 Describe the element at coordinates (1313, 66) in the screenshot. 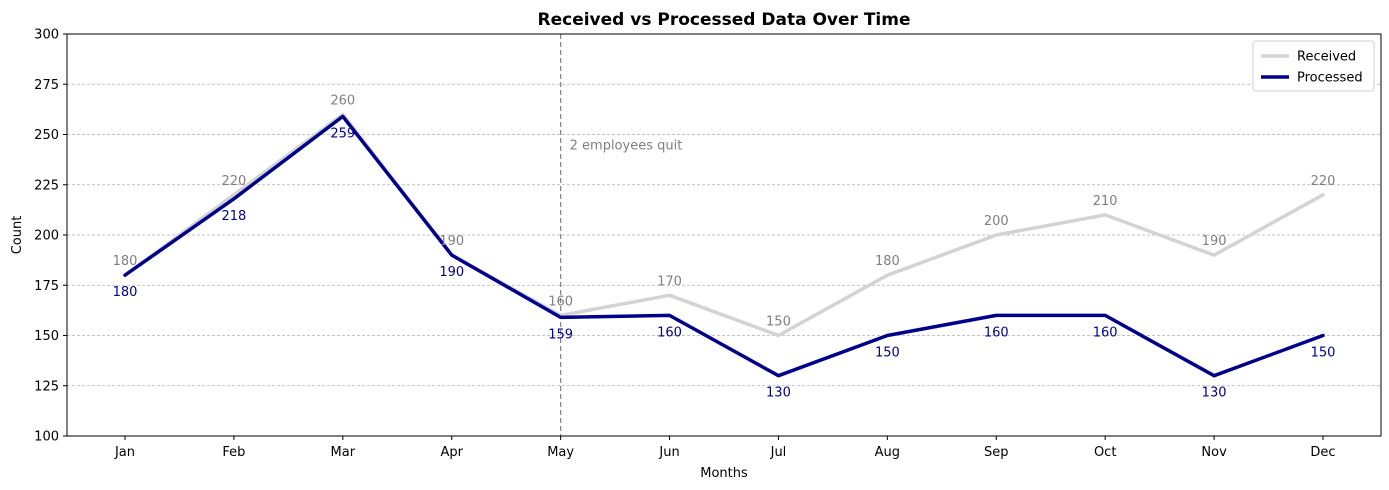

I see `legend: Received Processed` at that location.